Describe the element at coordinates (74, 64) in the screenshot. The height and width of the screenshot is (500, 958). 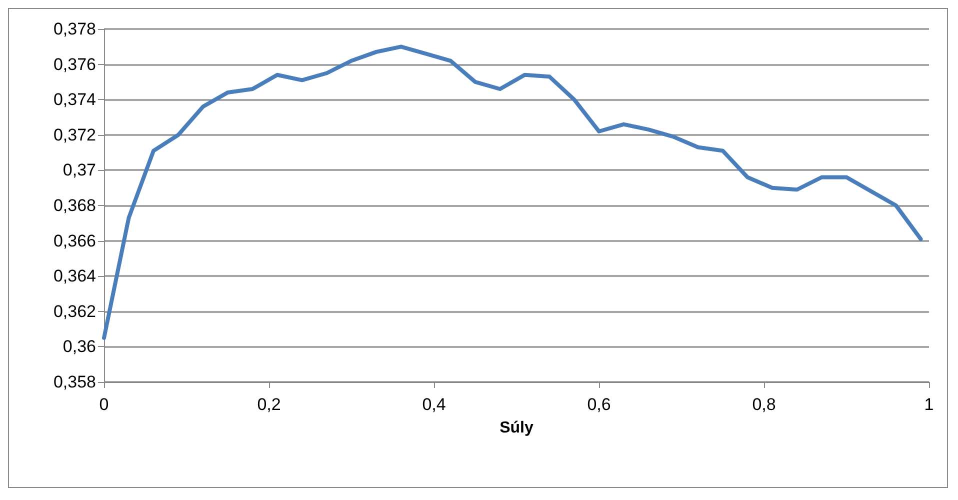
I see `y-tick-label: 0,376` at that location.